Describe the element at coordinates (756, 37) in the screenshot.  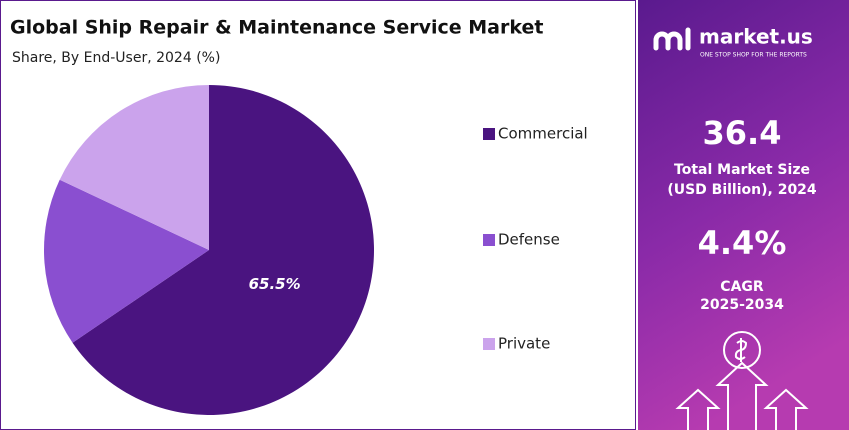
I see `brand: market.us` at that location.